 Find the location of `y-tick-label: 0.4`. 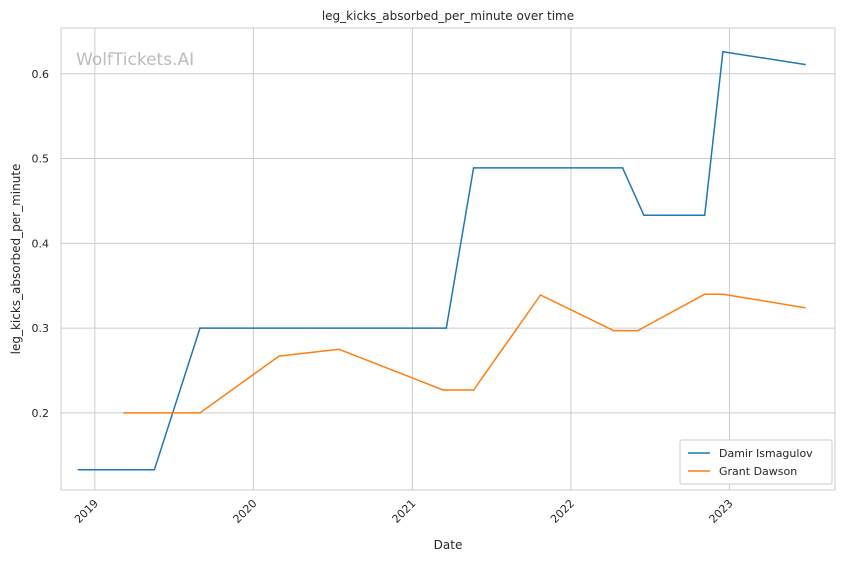

y-tick-label: 0.4 is located at coordinates (41, 243).